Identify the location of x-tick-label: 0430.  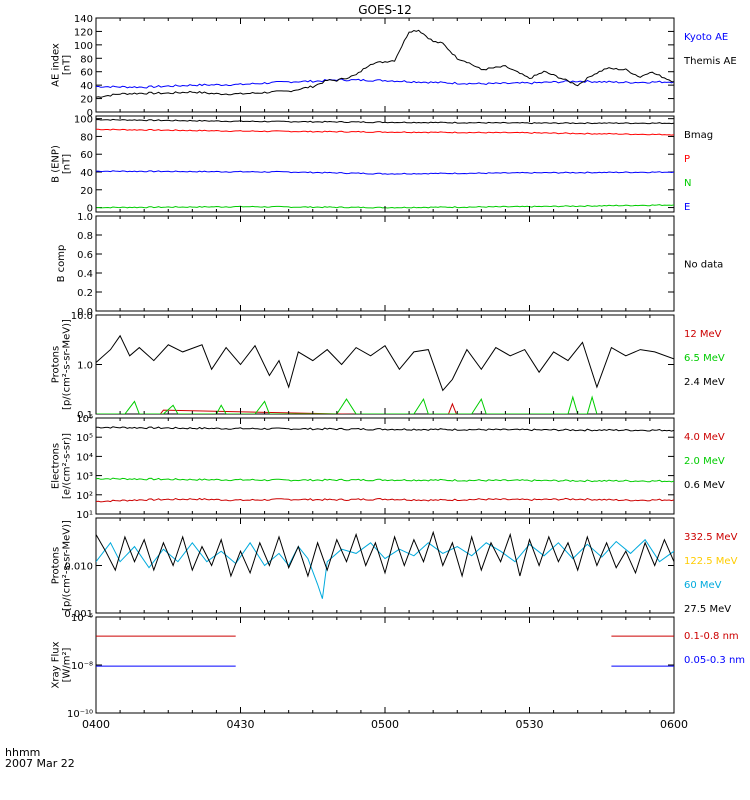
(241, 724).